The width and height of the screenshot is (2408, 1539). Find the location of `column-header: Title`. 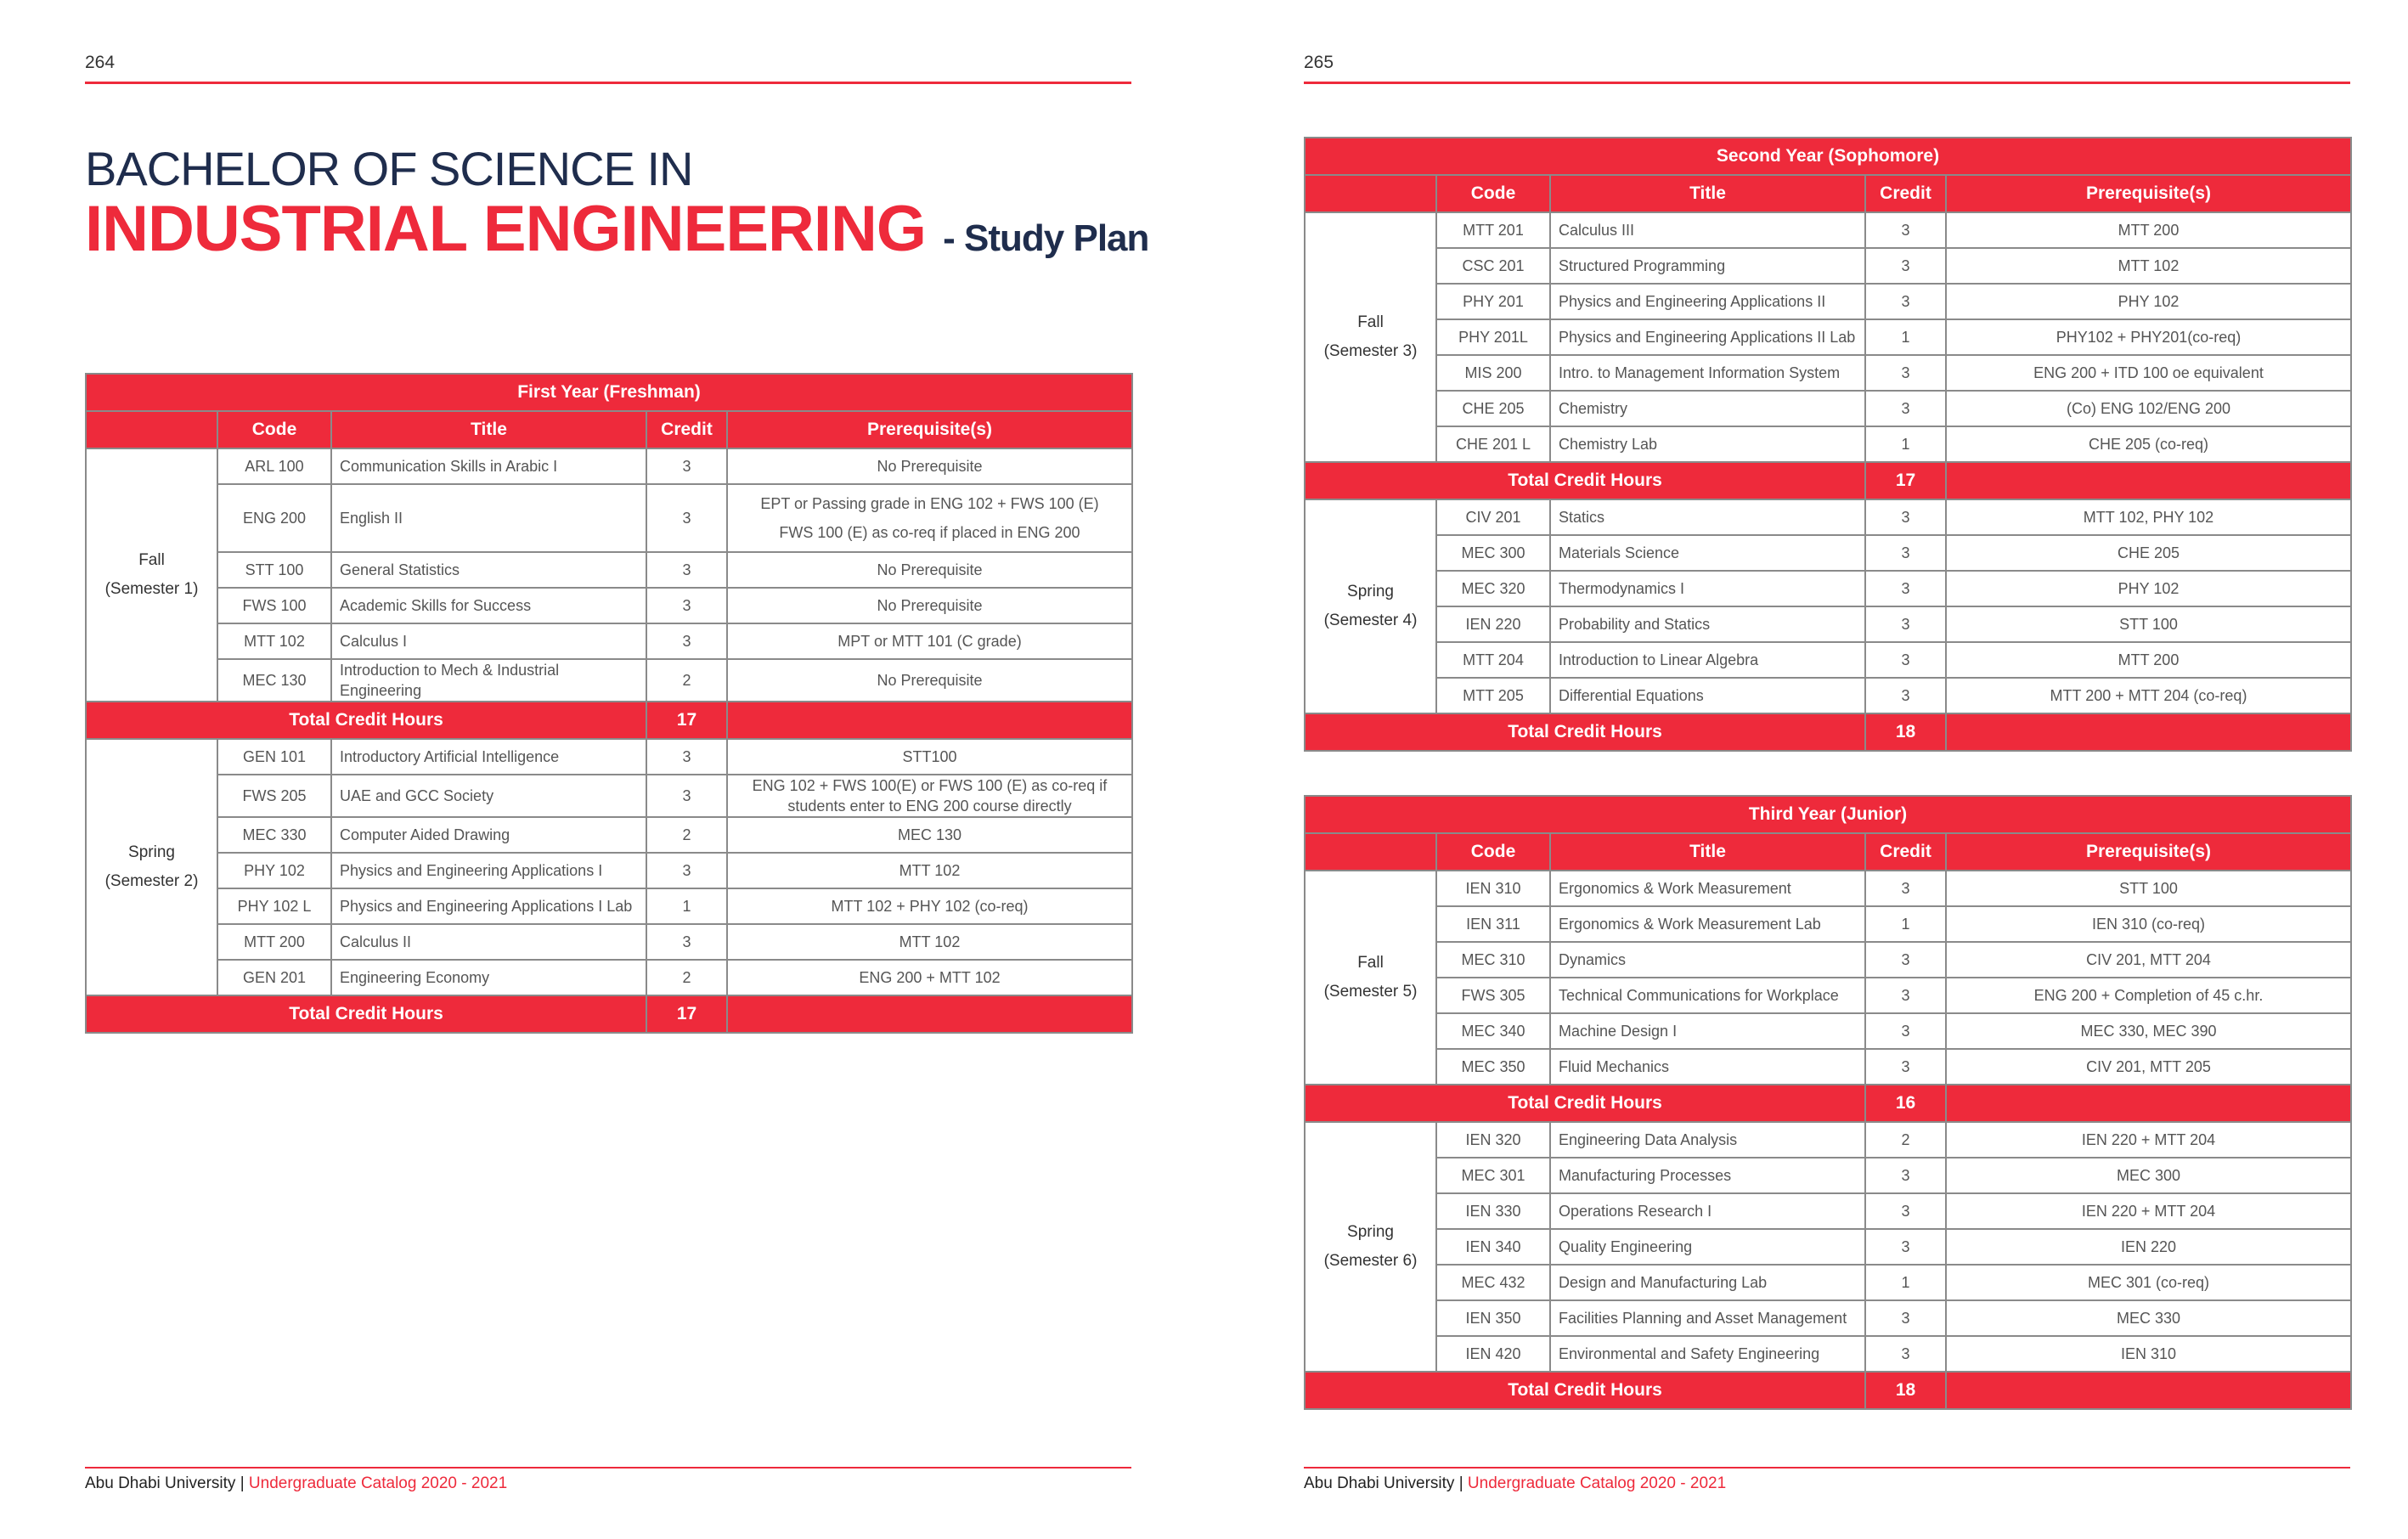

column-header: Title is located at coordinates (489, 429).